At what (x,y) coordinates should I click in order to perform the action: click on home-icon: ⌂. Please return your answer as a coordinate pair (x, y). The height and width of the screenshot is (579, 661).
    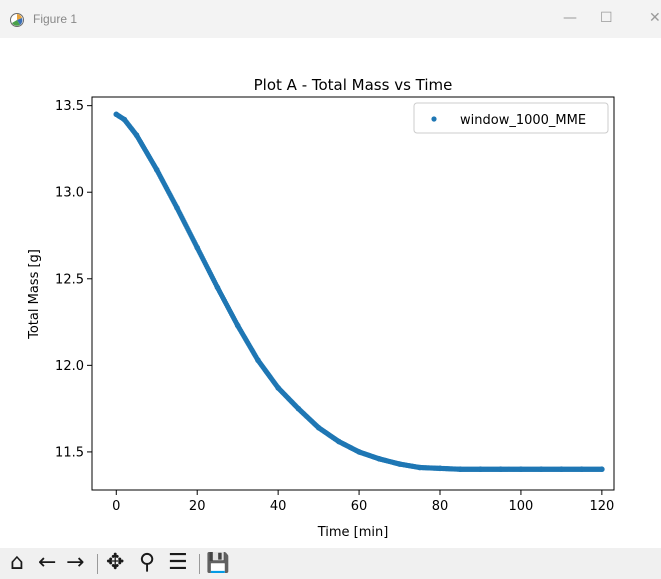
    Looking at the image, I should click on (17, 562).